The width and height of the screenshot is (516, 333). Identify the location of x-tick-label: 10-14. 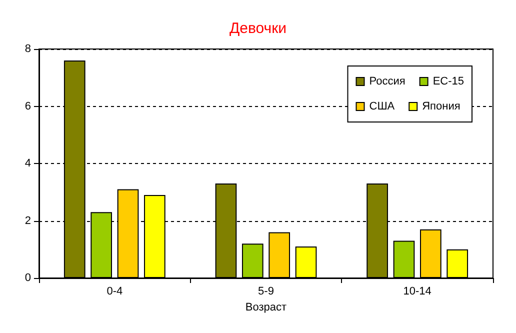
(417, 292).